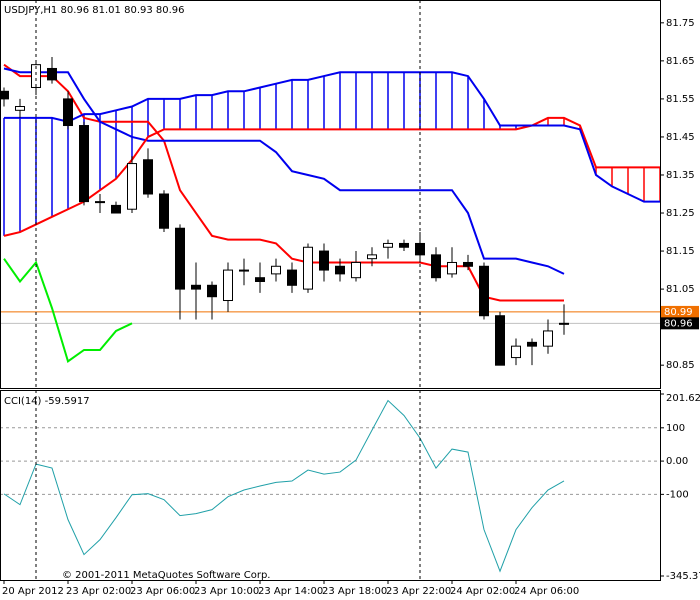 The width and height of the screenshot is (700, 600). I want to click on price-label: 80.99, so click(678, 312).